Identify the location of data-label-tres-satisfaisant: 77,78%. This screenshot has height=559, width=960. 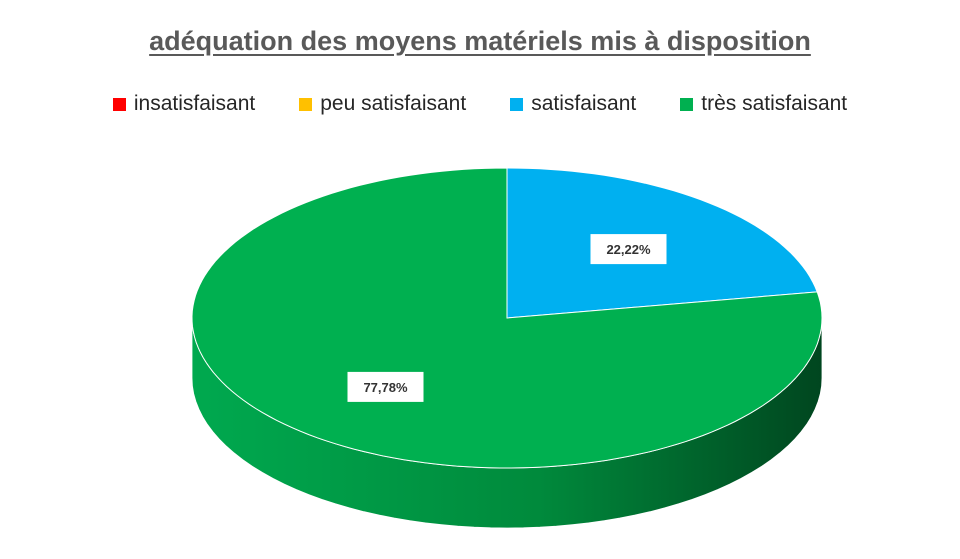
(385, 386).